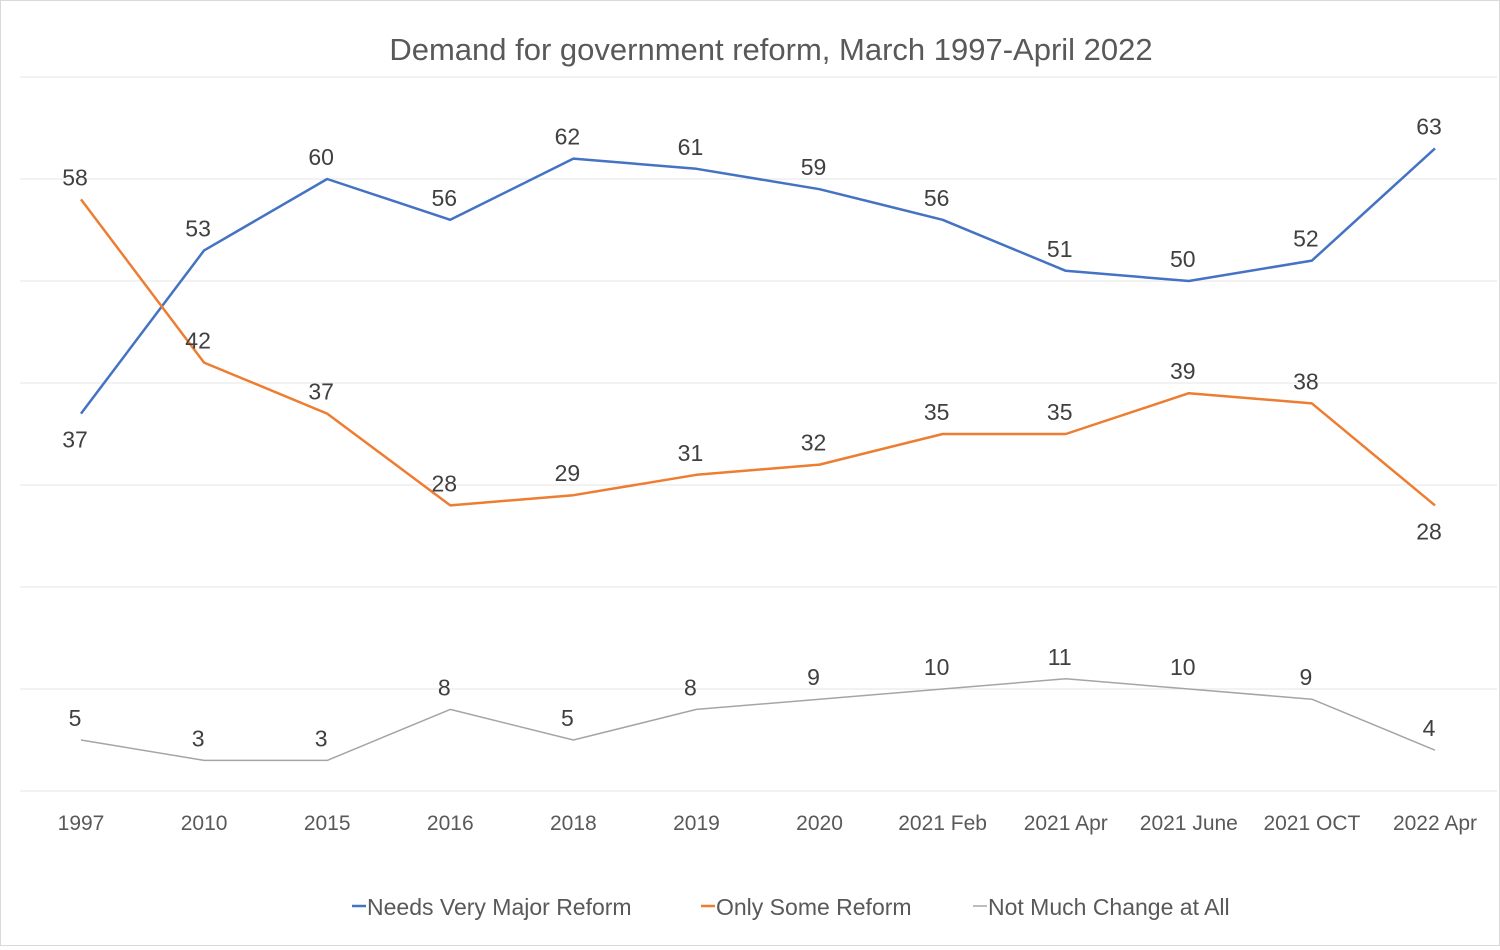 Image resolution: width=1500 pixels, height=950 pixels. Describe the element at coordinates (1429, 728) in the screenshot. I see `data-label: 4` at that location.